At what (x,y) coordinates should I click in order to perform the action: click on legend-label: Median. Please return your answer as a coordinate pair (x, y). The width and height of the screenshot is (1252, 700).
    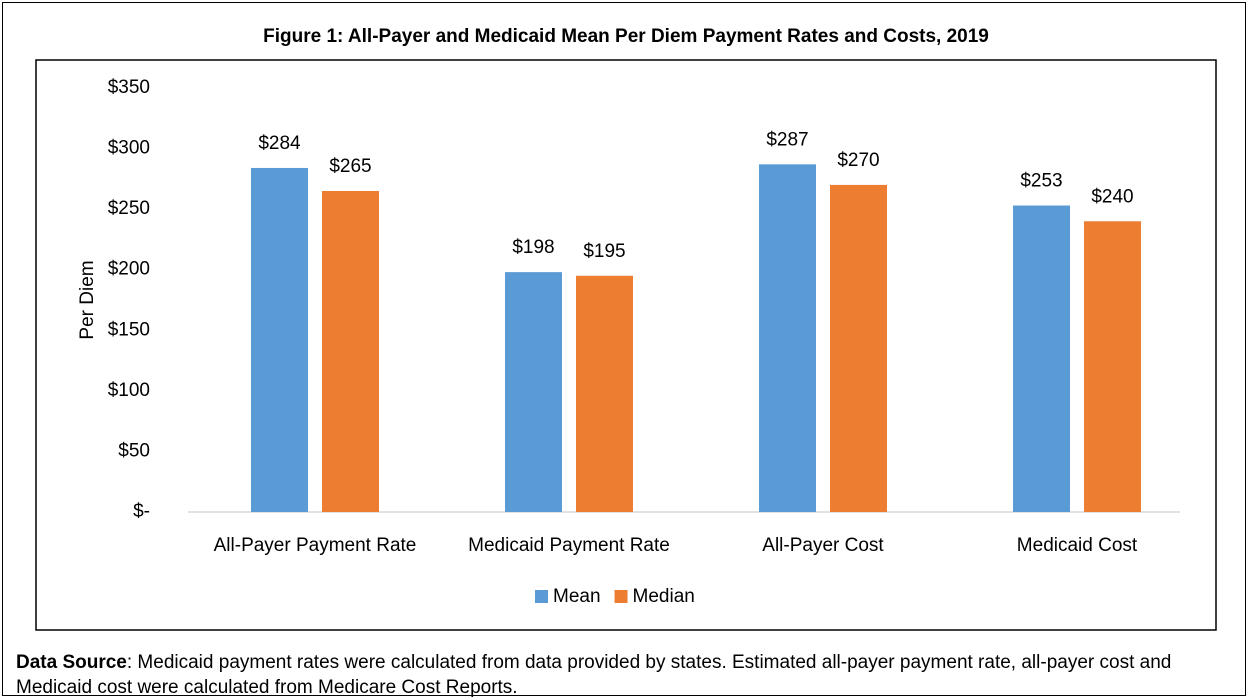
    Looking at the image, I should click on (664, 596).